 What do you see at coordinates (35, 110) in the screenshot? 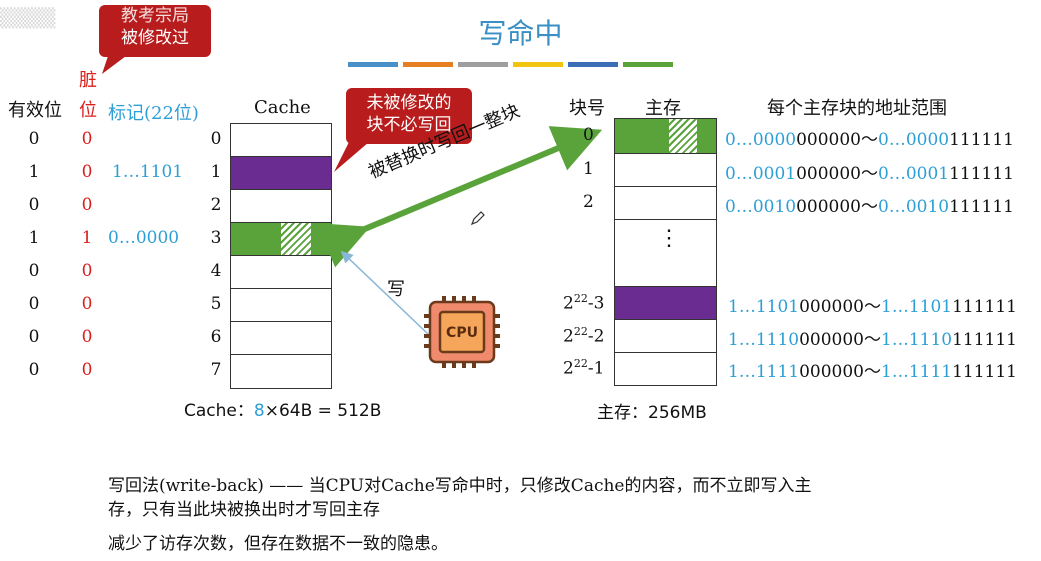
I see `header-valid: 有效位` at bounding box center [35, 110].